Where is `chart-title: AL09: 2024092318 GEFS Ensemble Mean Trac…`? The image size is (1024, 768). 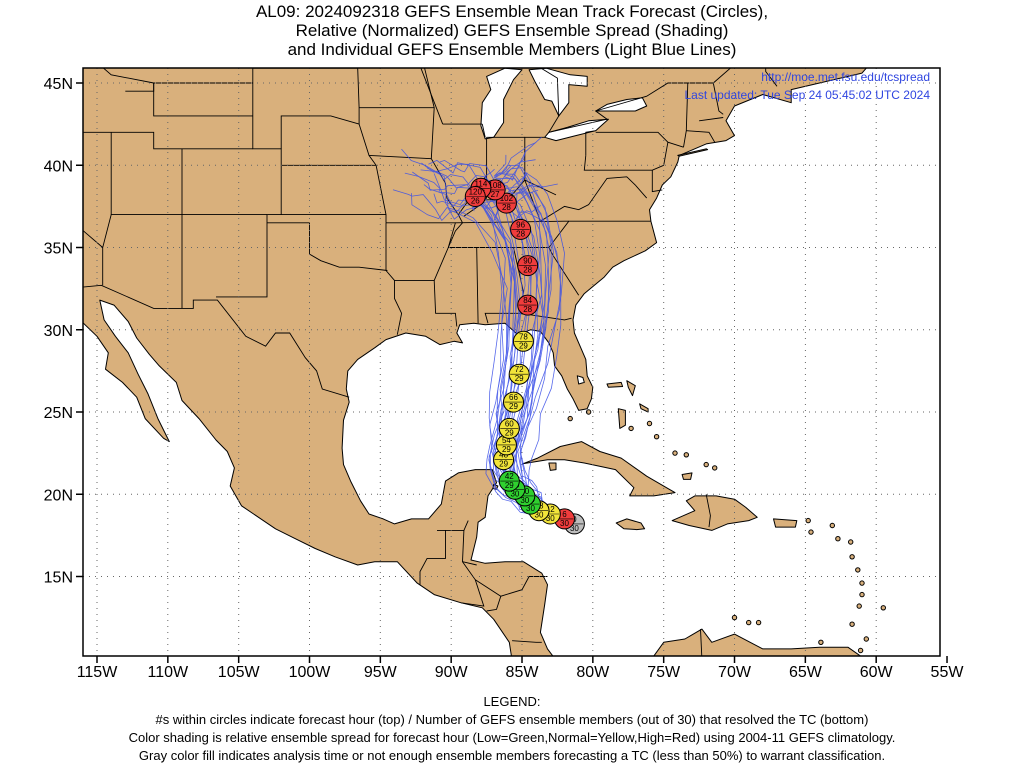
chart-title: AL09: 2024092318 GEFS Ensemble Mean Trac… is located at coordinates (512, 30).